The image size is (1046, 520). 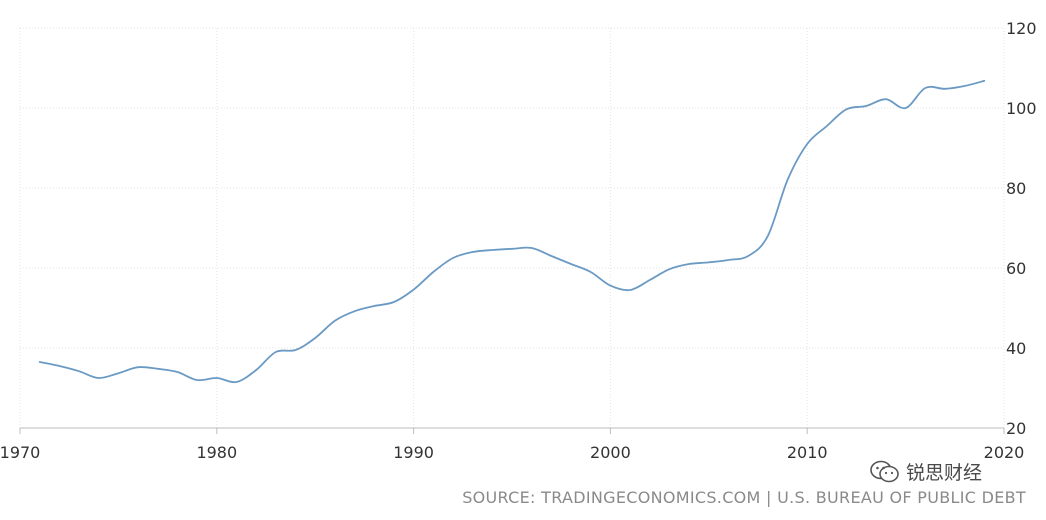 What do you see at coordinates (1021, 108) in the screenshot?
I see `y-tick-label: 100` at bounding box center [1021, 108].